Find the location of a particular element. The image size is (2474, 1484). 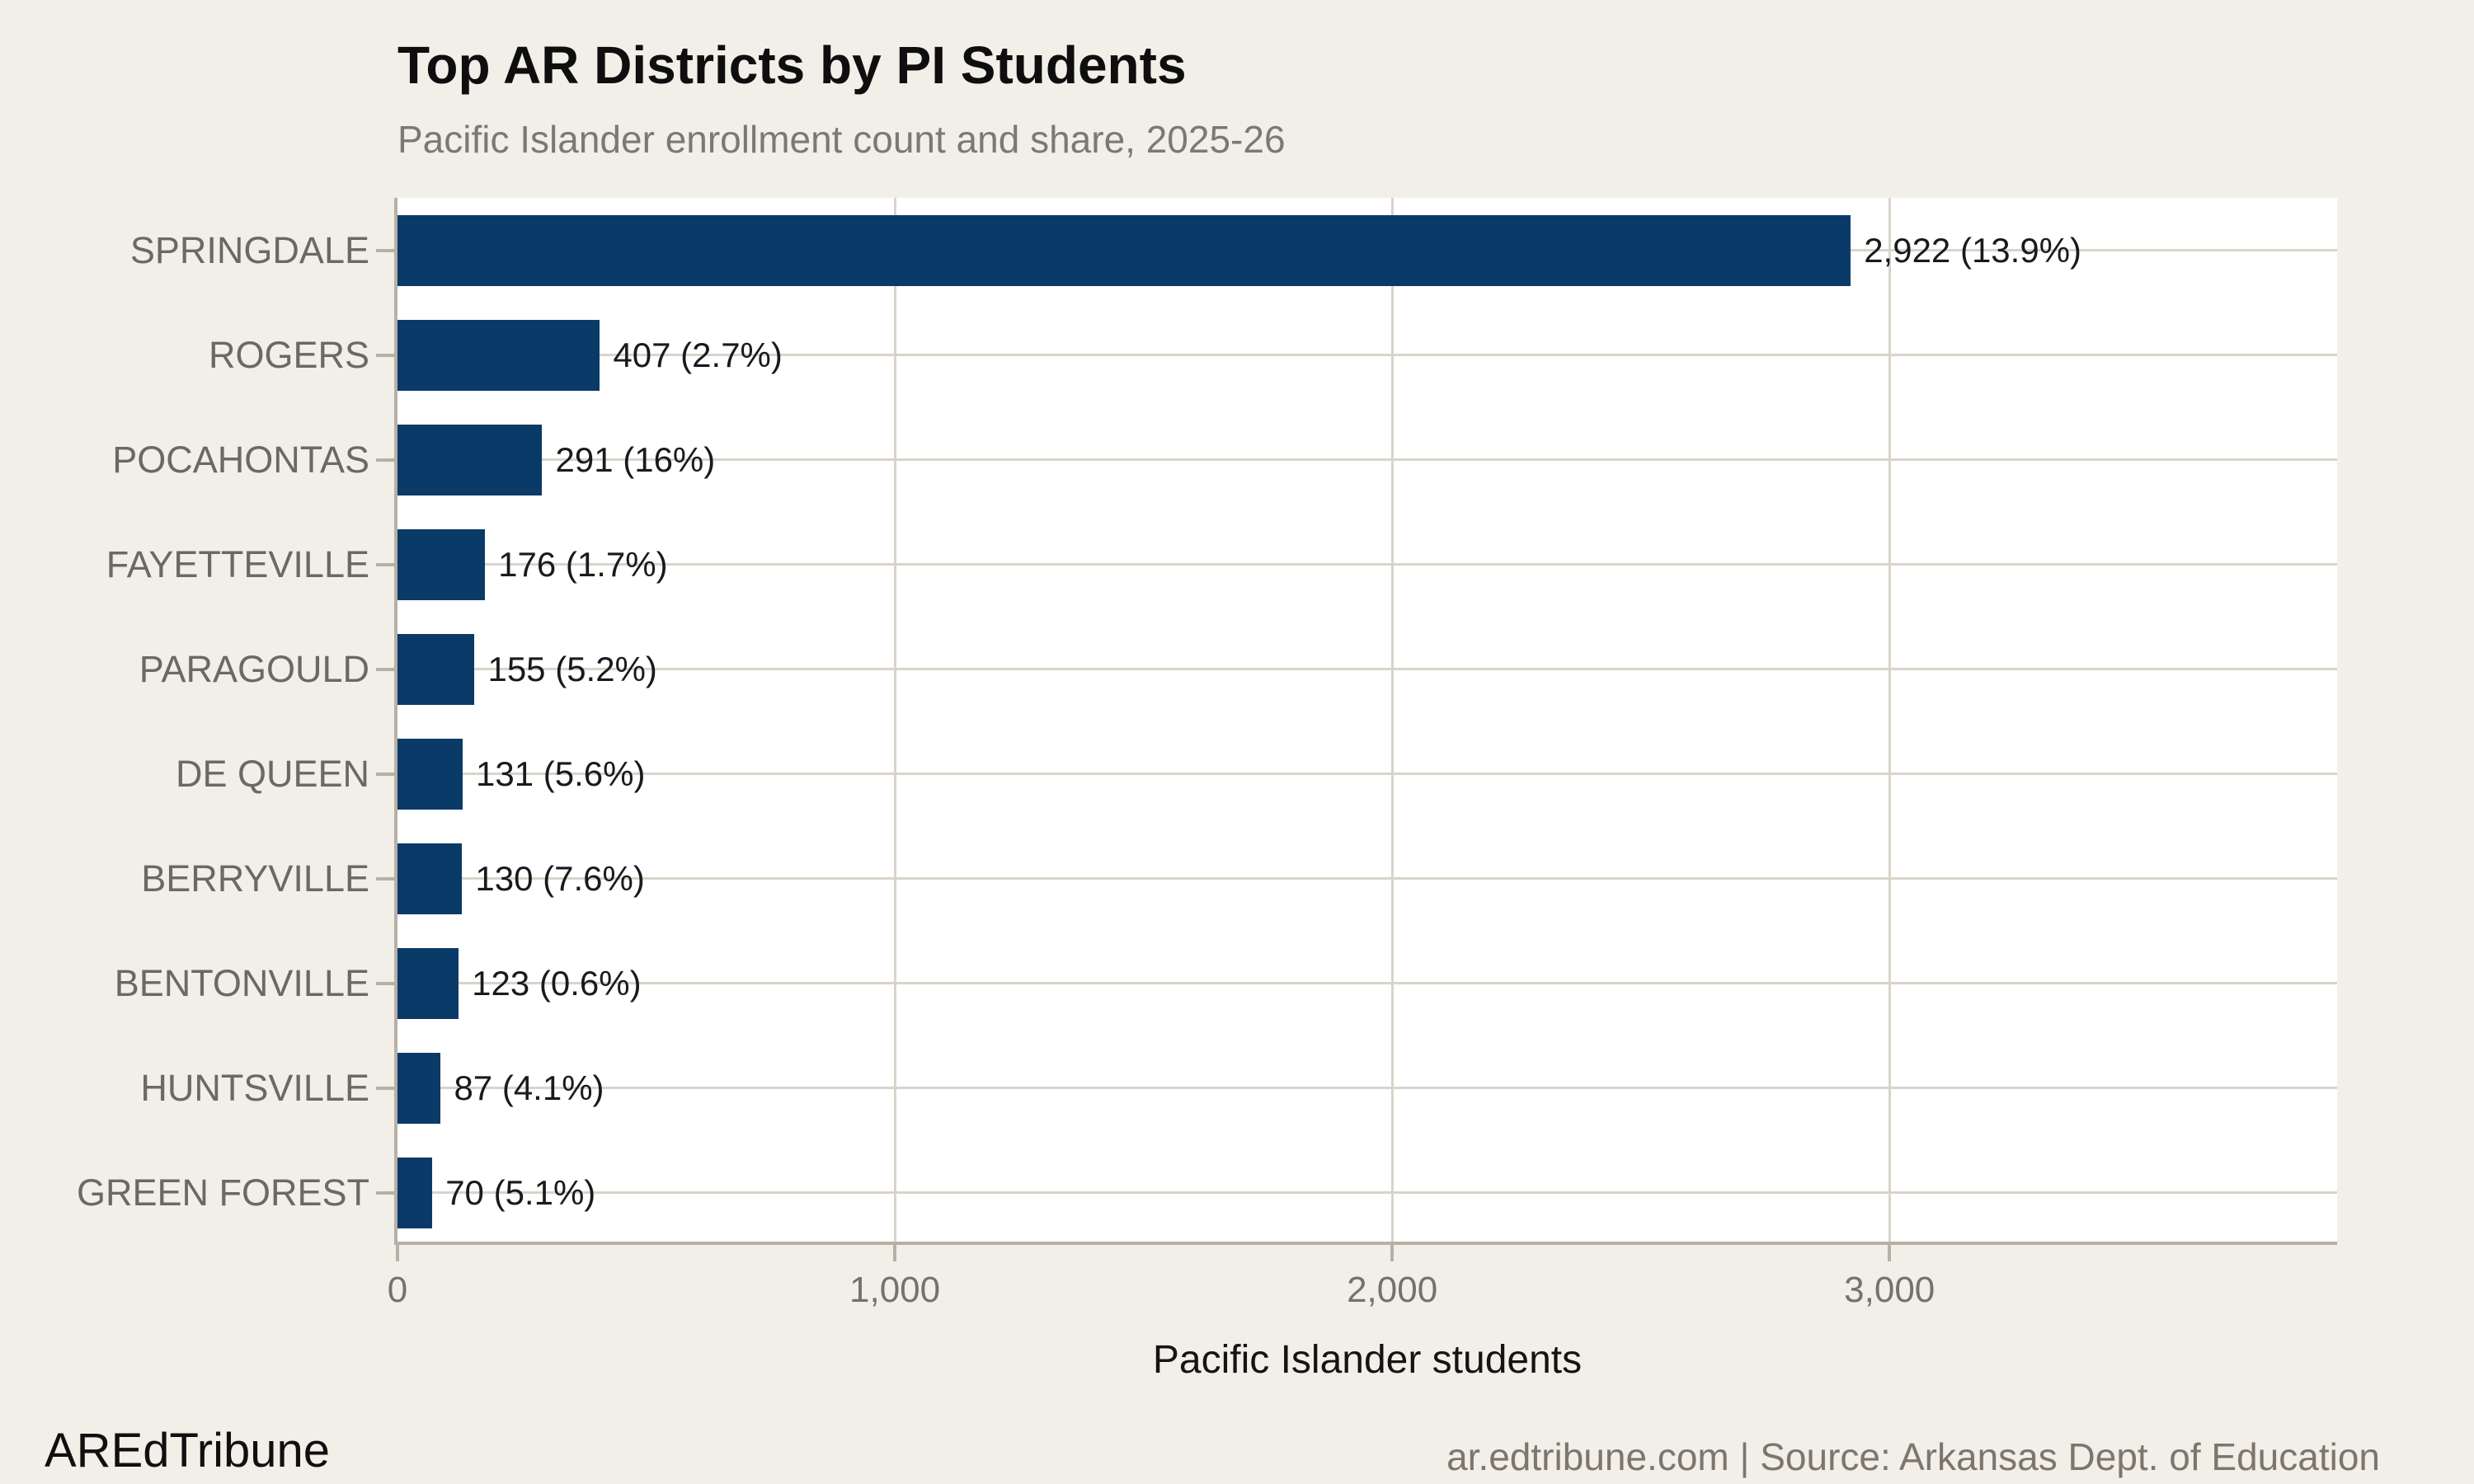

bar-springdale is located at coordinates (1124, 250).